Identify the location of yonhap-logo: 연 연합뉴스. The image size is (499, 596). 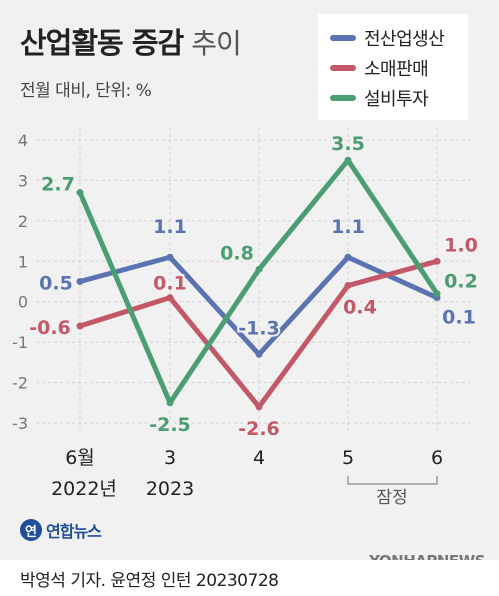
(61, 530).